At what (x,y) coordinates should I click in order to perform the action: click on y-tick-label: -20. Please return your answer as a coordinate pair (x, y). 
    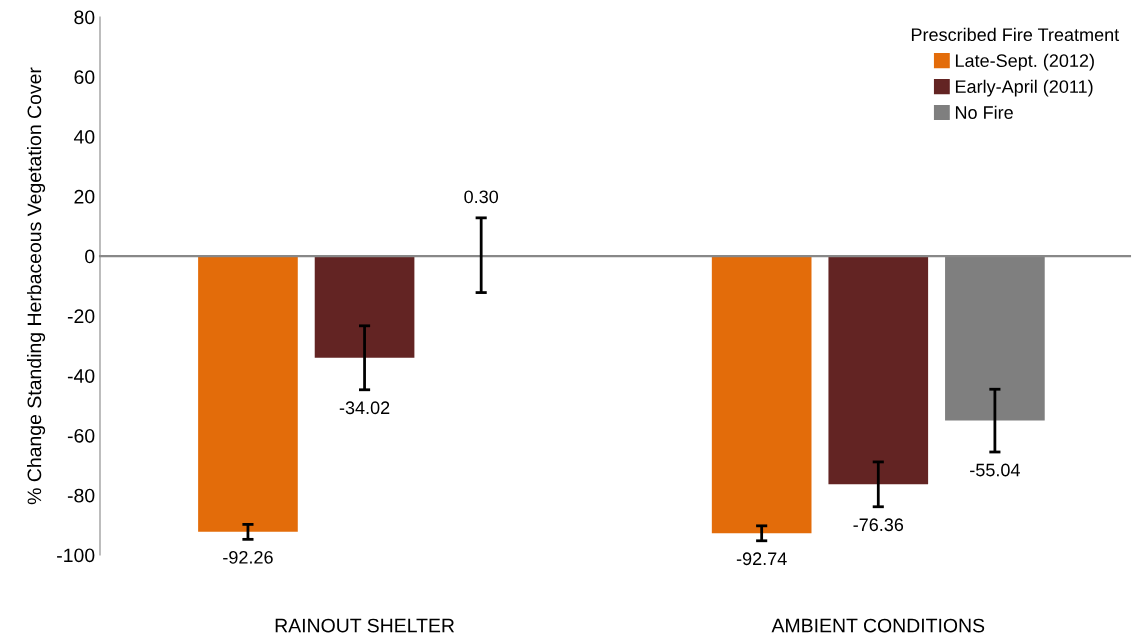
    Looking at the image, I should click on (81, 316).